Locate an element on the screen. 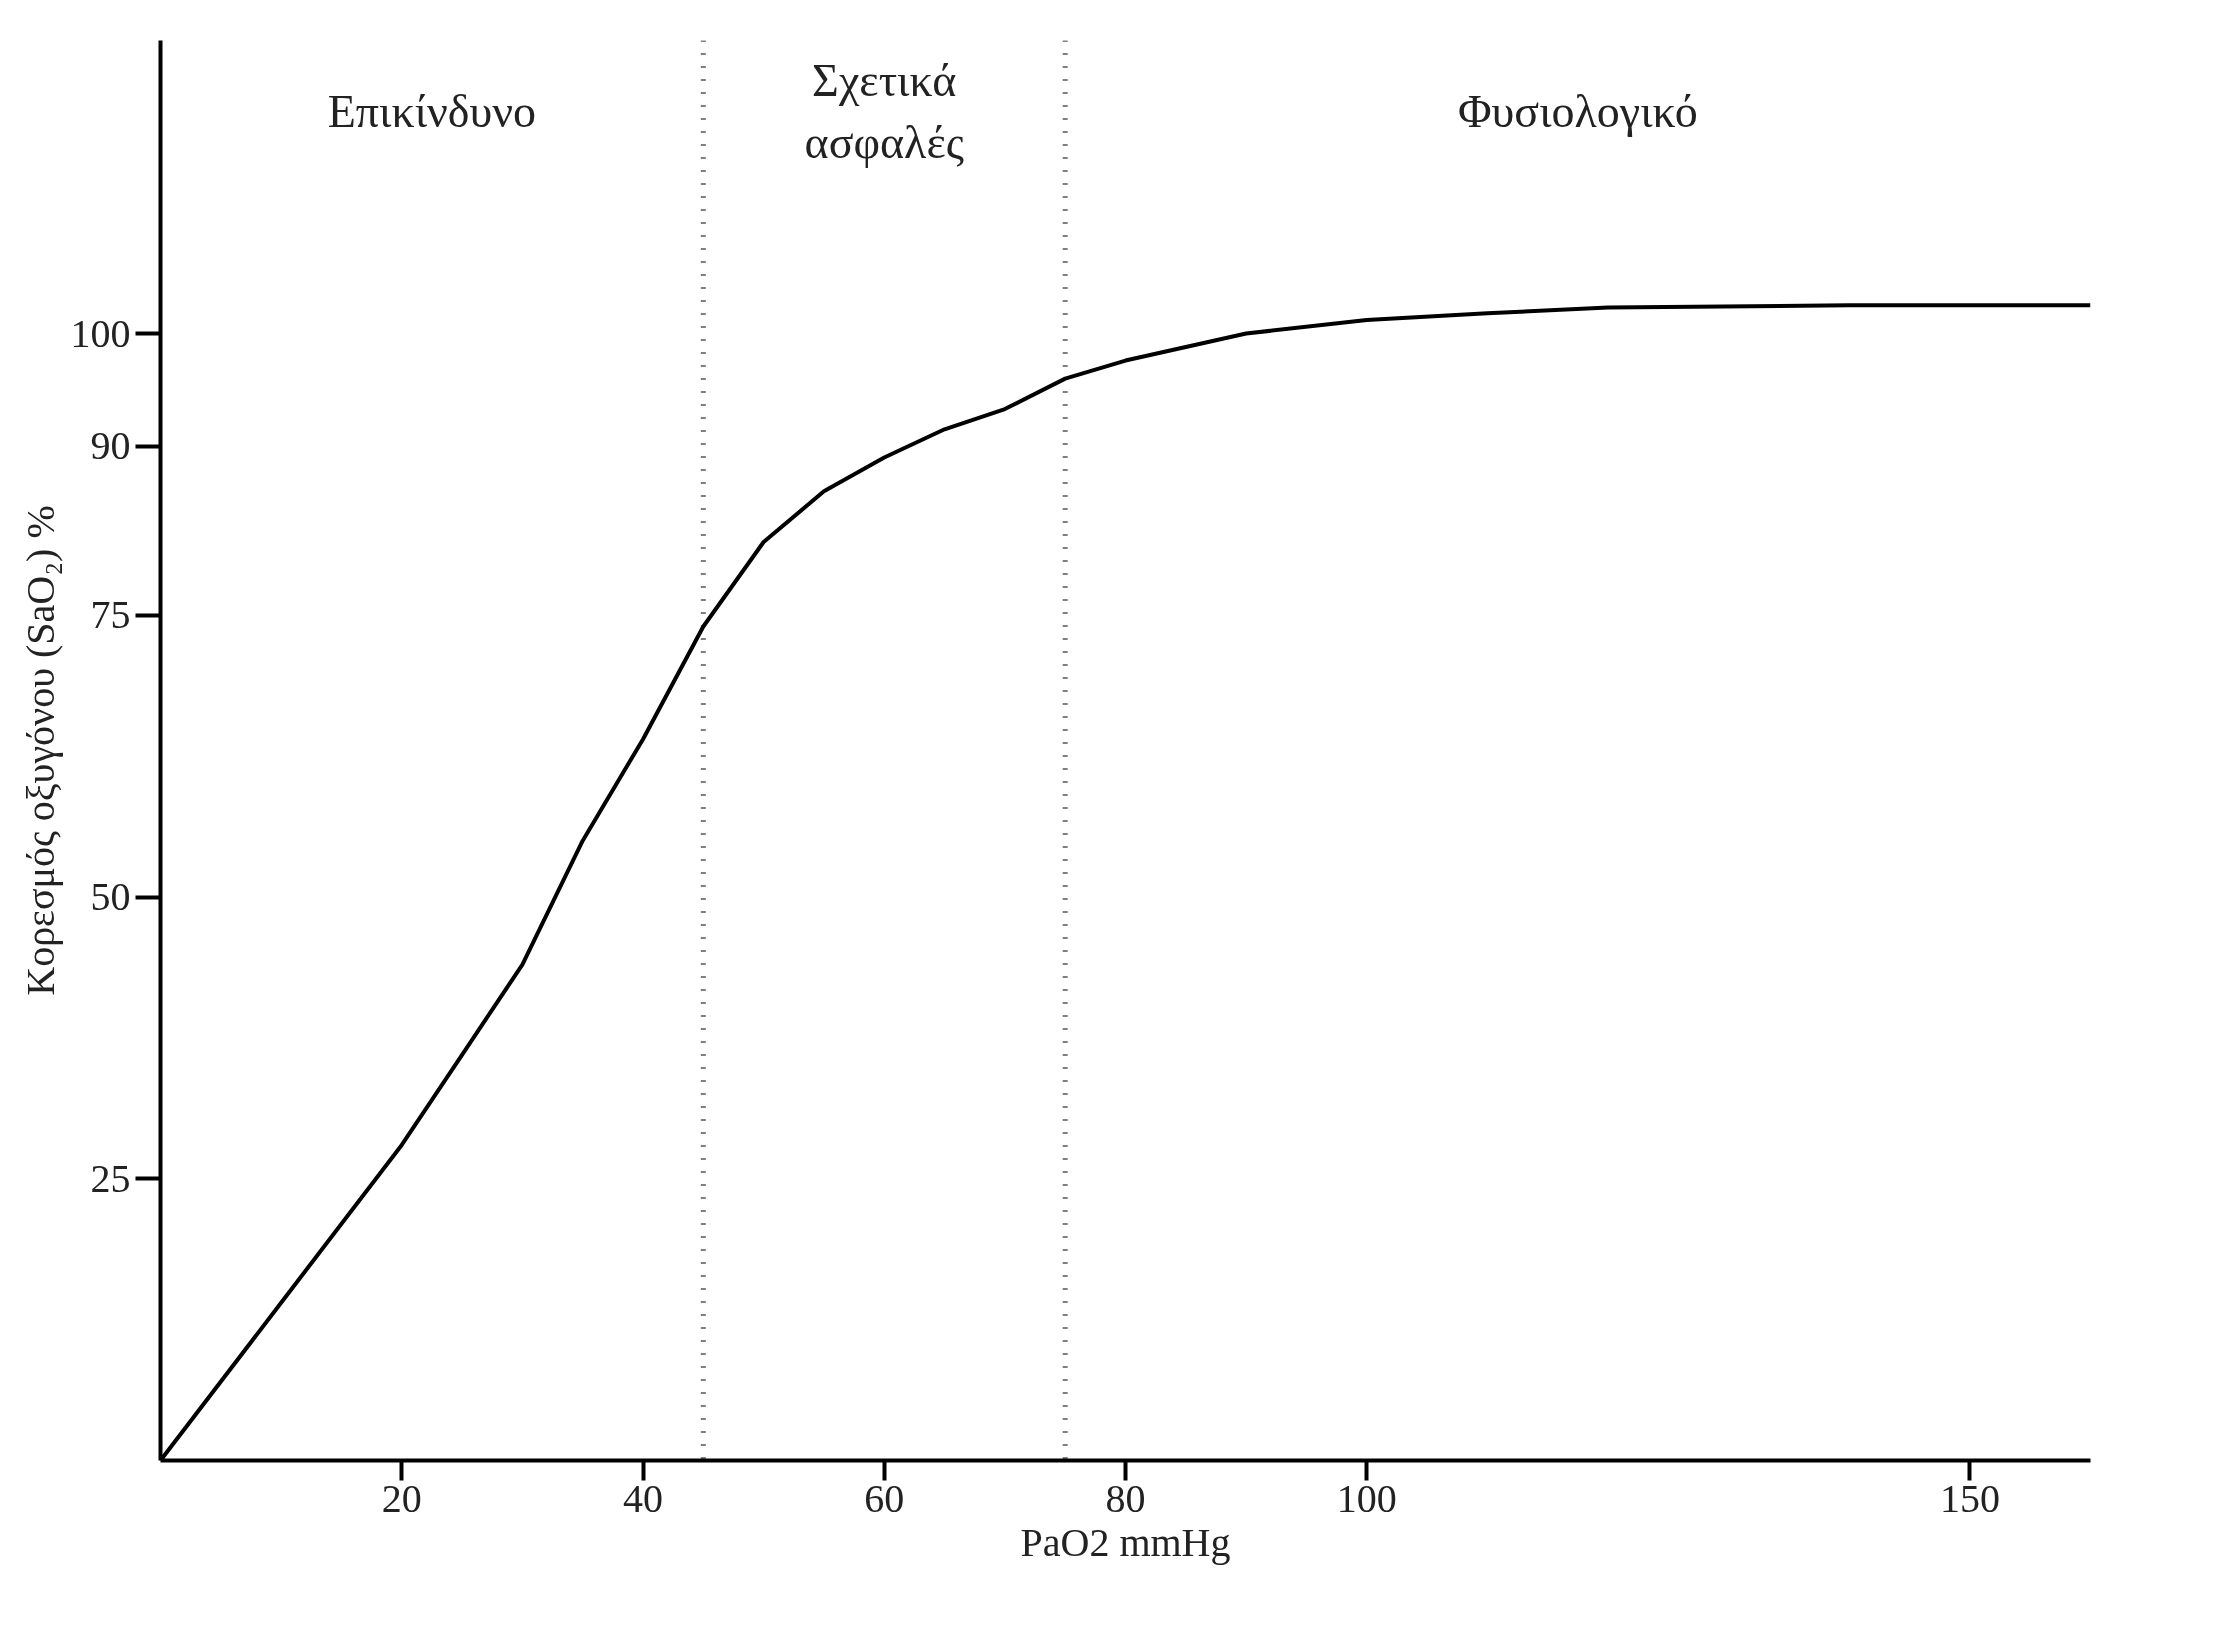  y-tick-label: 50 is located at coordinates (110, 897).